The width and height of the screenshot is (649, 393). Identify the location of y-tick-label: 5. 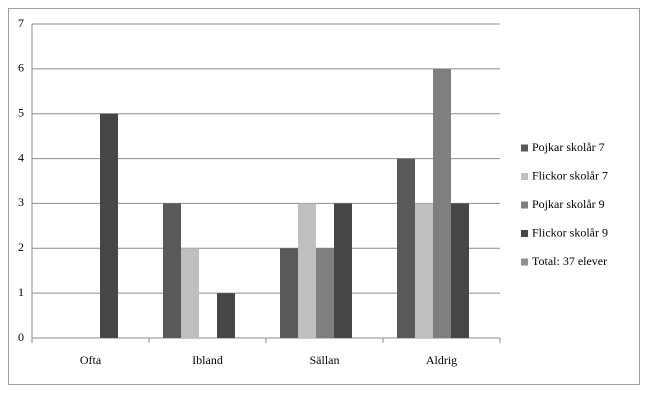
(21, 112).